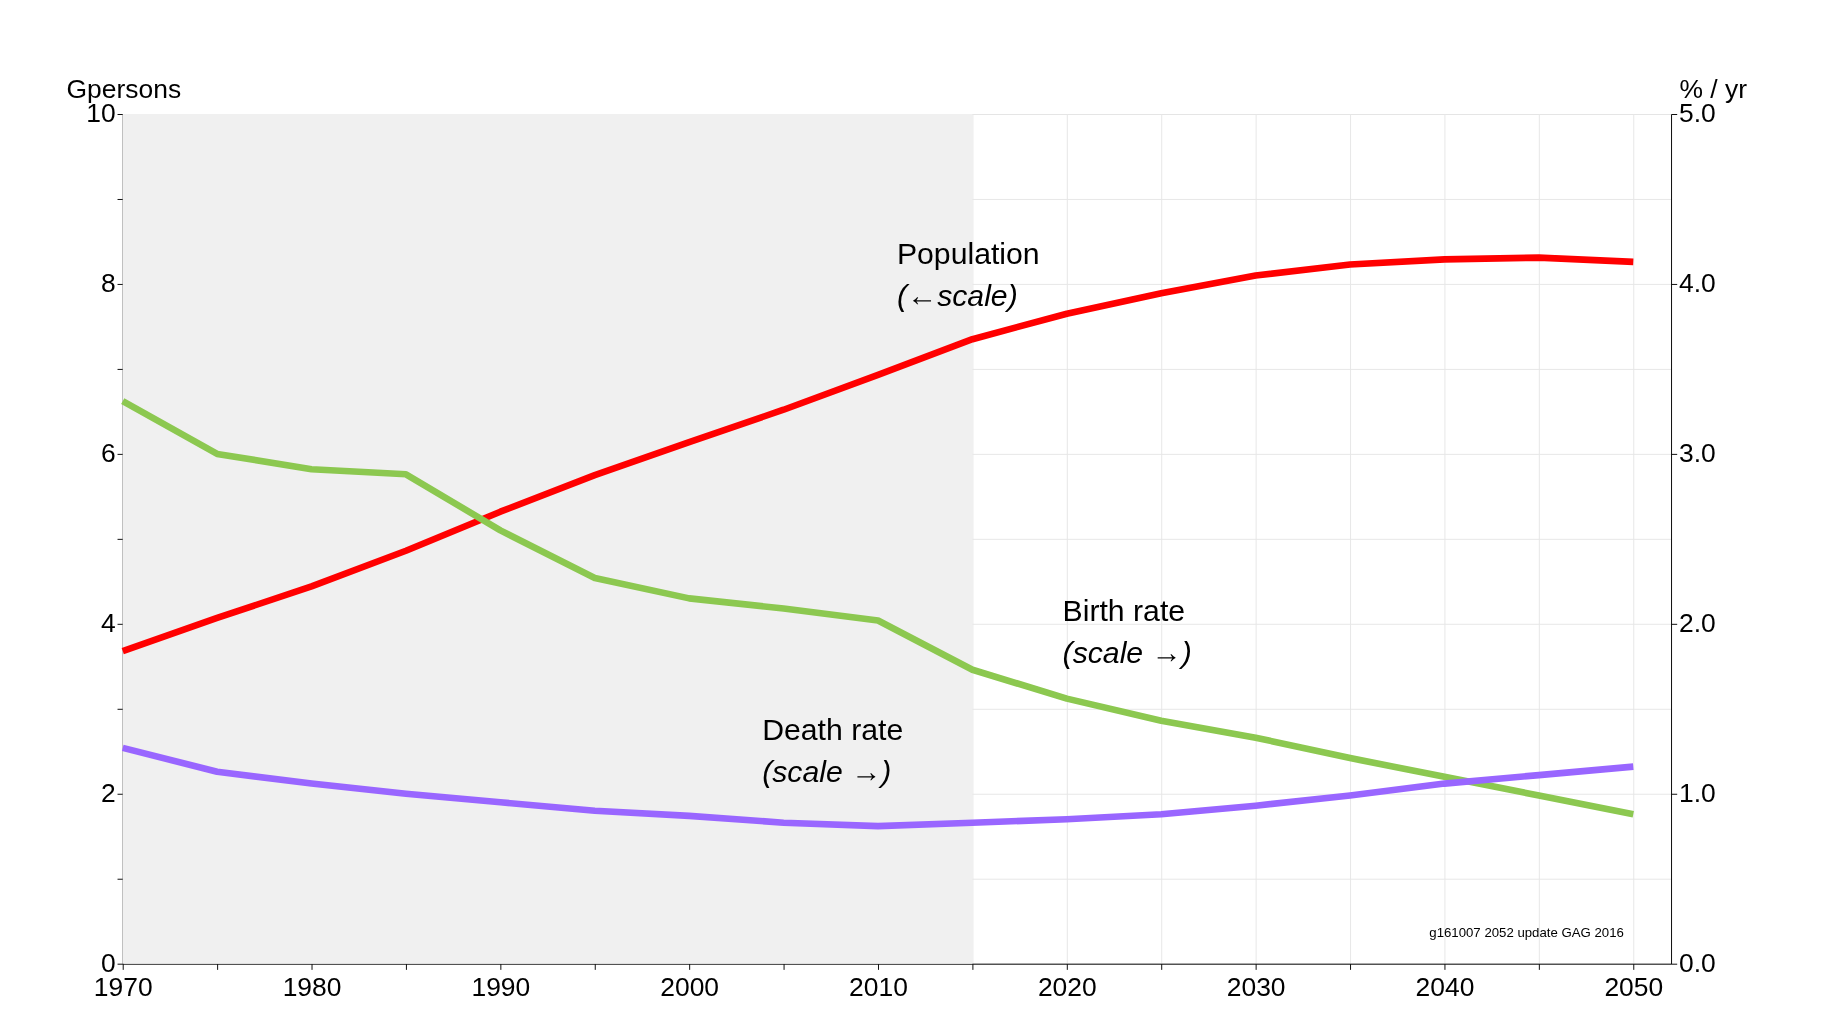  What do you see at coordinates (878, 987) in the screenshot?
I see `x-tick-label: 2010` at bounding box center [878, 987].